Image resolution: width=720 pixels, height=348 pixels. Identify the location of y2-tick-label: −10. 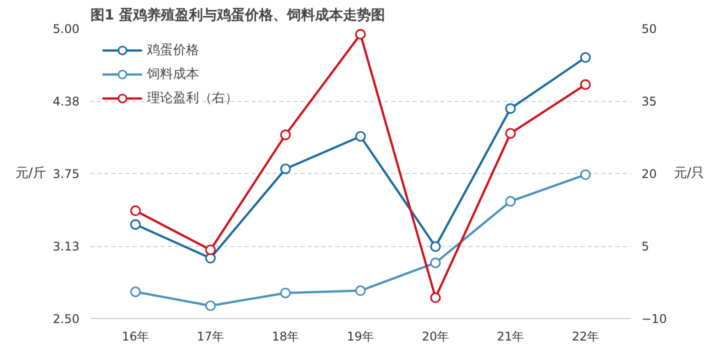
(654, 319).